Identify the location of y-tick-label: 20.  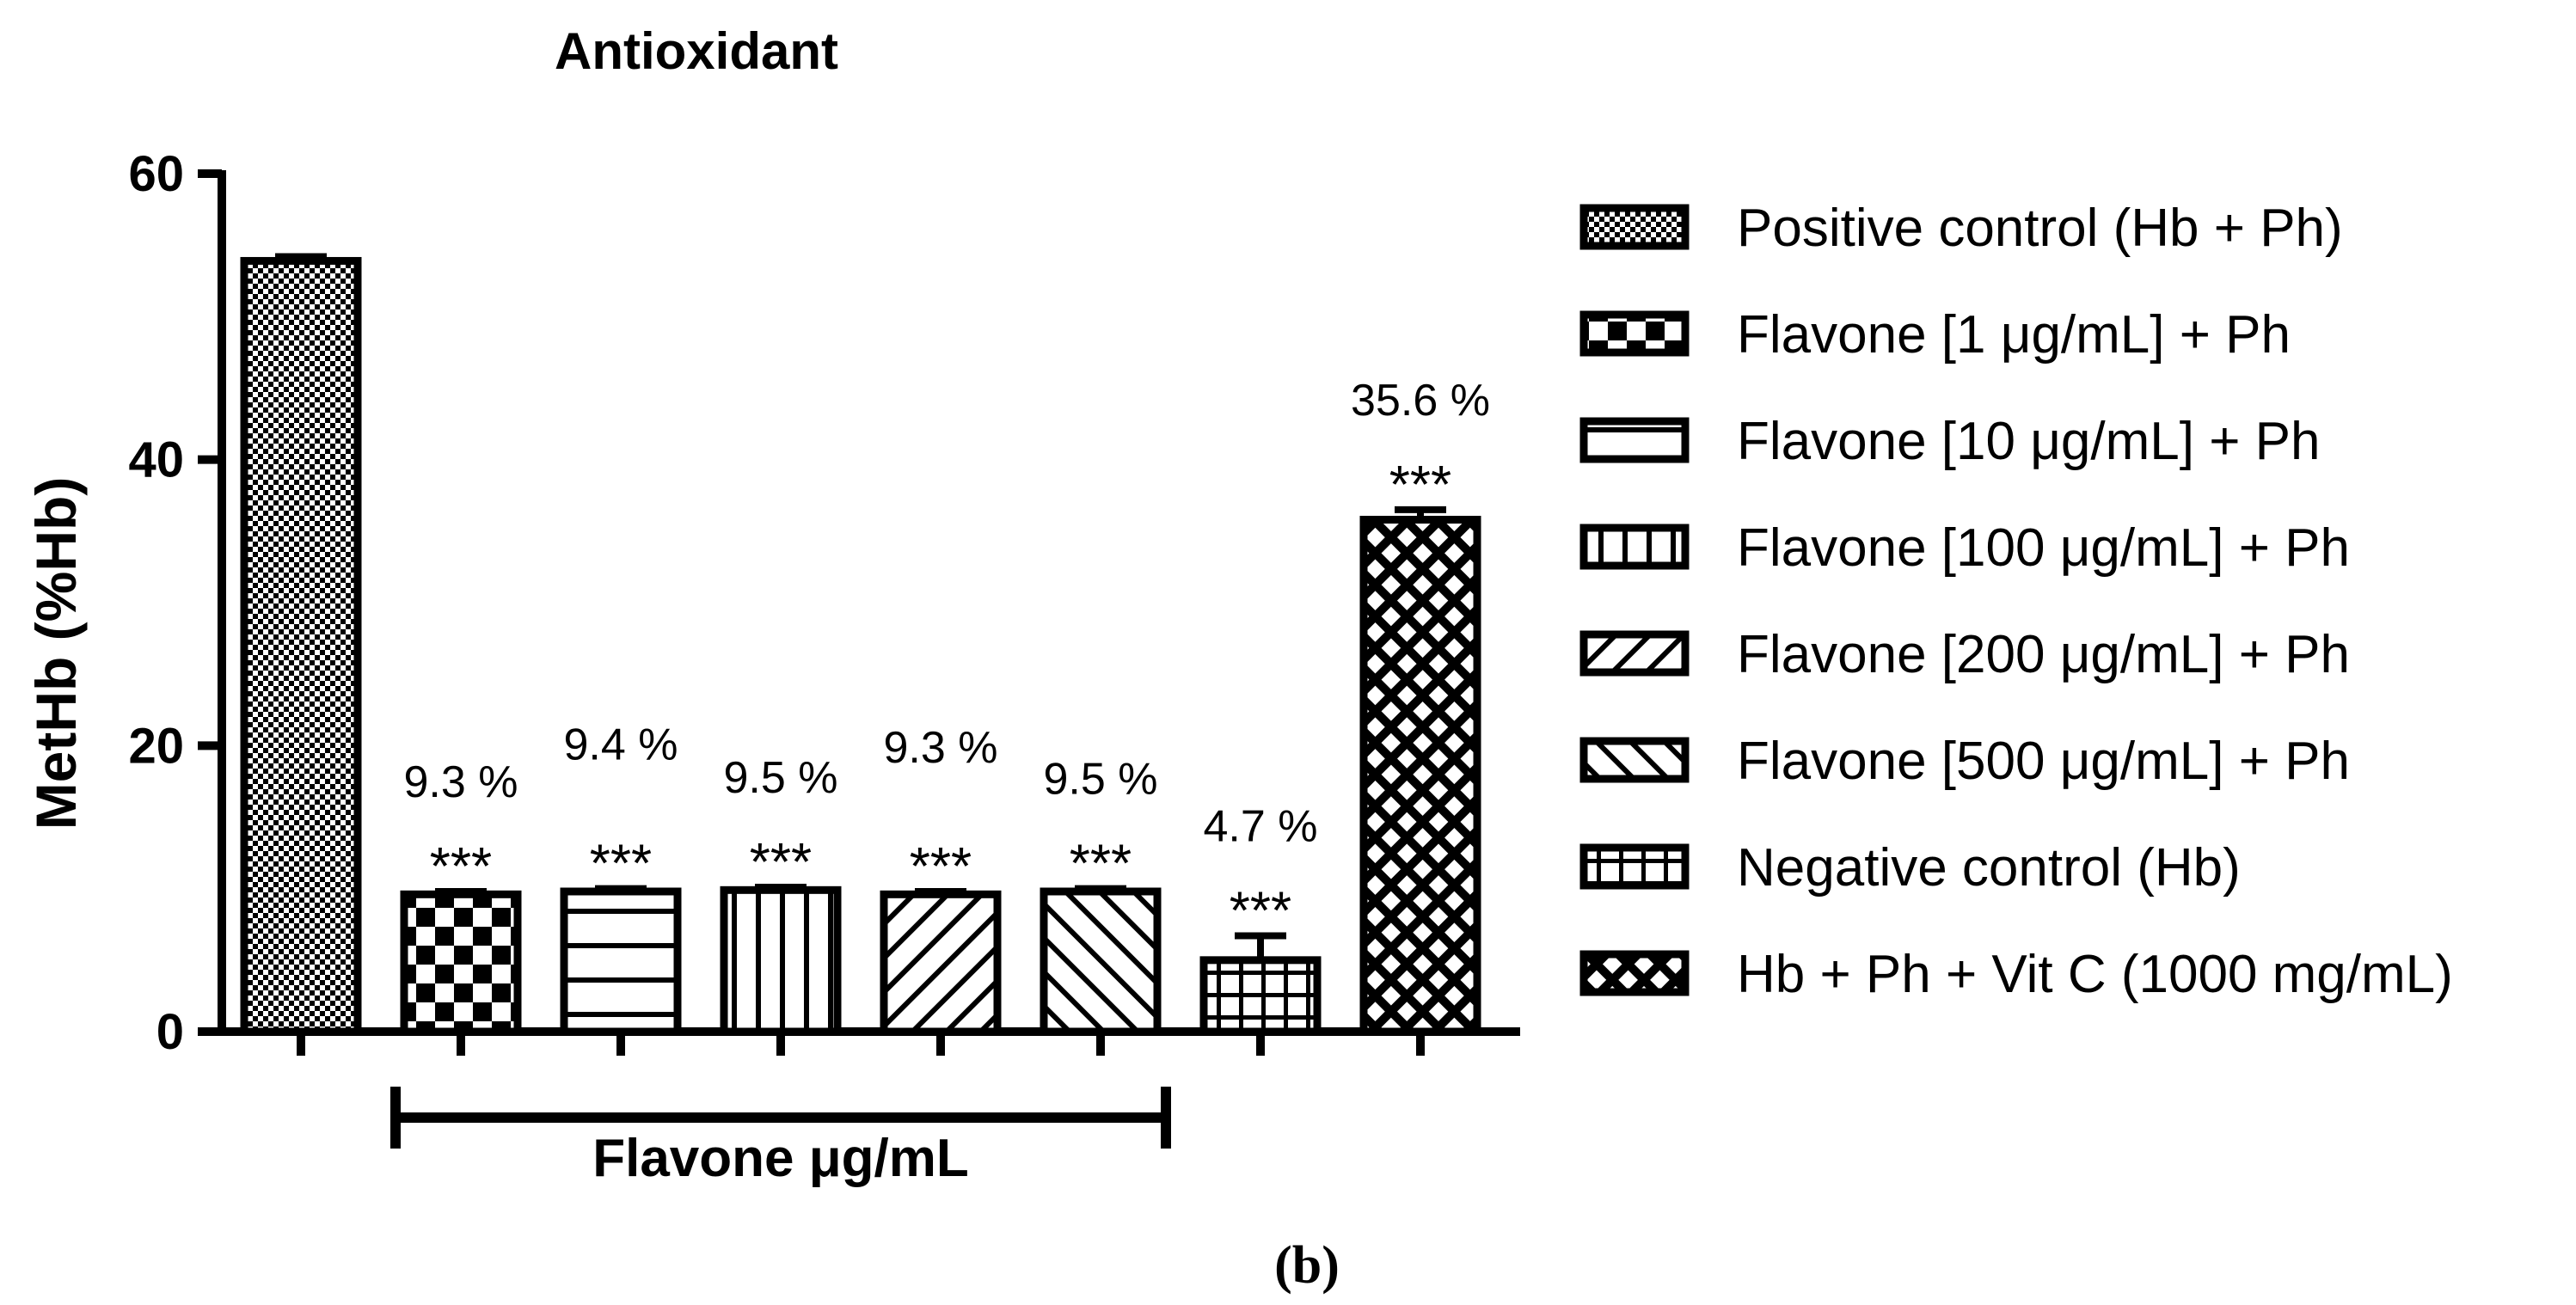
(156, 746).